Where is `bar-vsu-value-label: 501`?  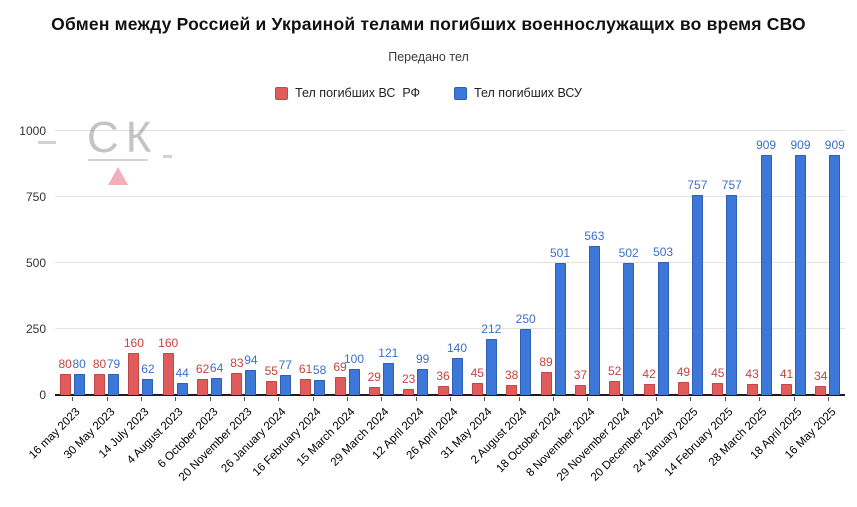
bar-vsu-value-label: 501 is located at coordinates (560, 252).